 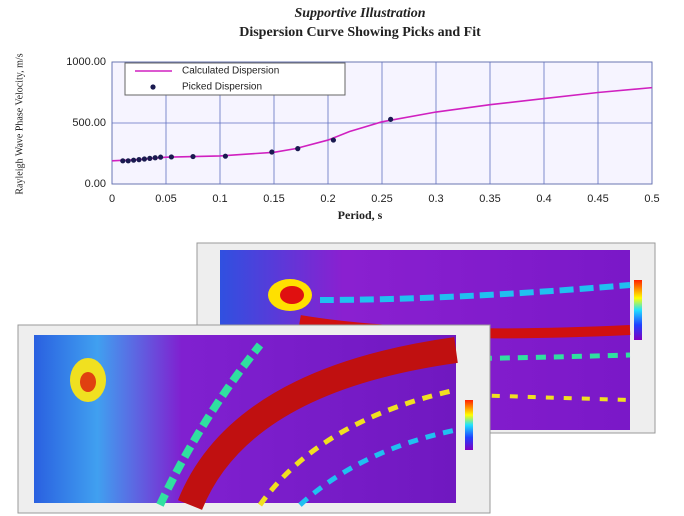 I want to click on x-tick-label: 0.2, so click(x=327, y=199).